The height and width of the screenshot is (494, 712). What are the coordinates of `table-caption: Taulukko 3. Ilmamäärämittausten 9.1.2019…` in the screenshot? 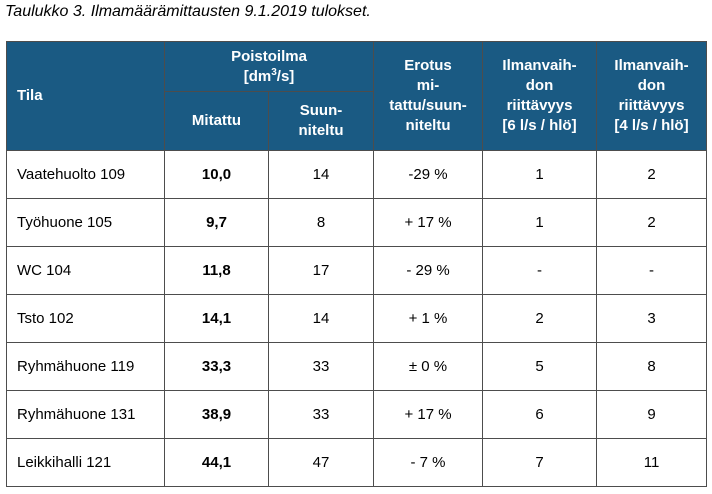 It's located at (188, 11).